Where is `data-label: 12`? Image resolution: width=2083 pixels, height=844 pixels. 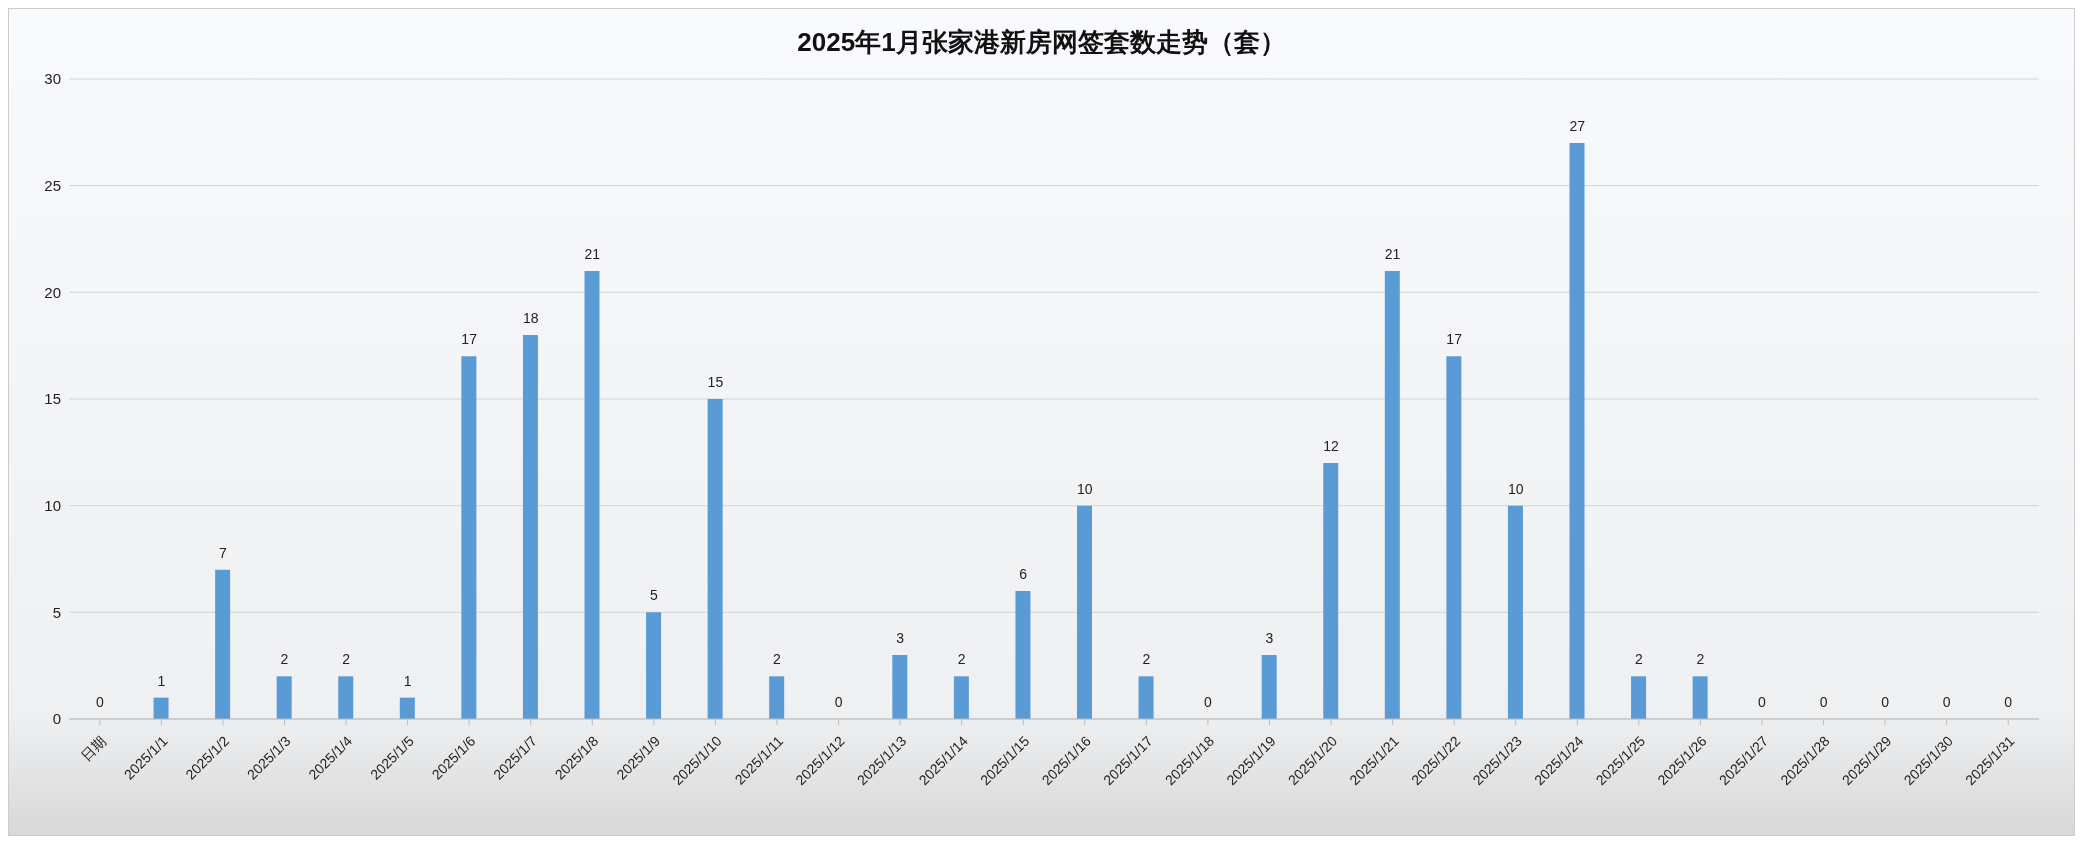
data-label: 12 is located at coordinates (1331, 446).